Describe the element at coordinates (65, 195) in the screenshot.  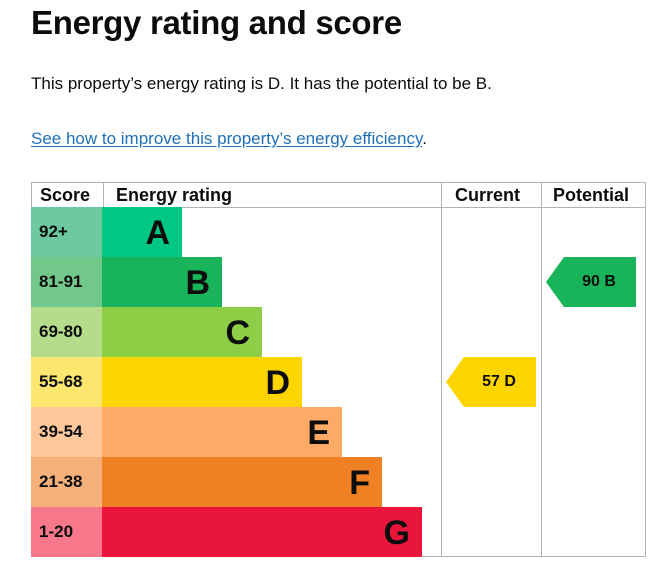
I see `header-score: Score` at that location.